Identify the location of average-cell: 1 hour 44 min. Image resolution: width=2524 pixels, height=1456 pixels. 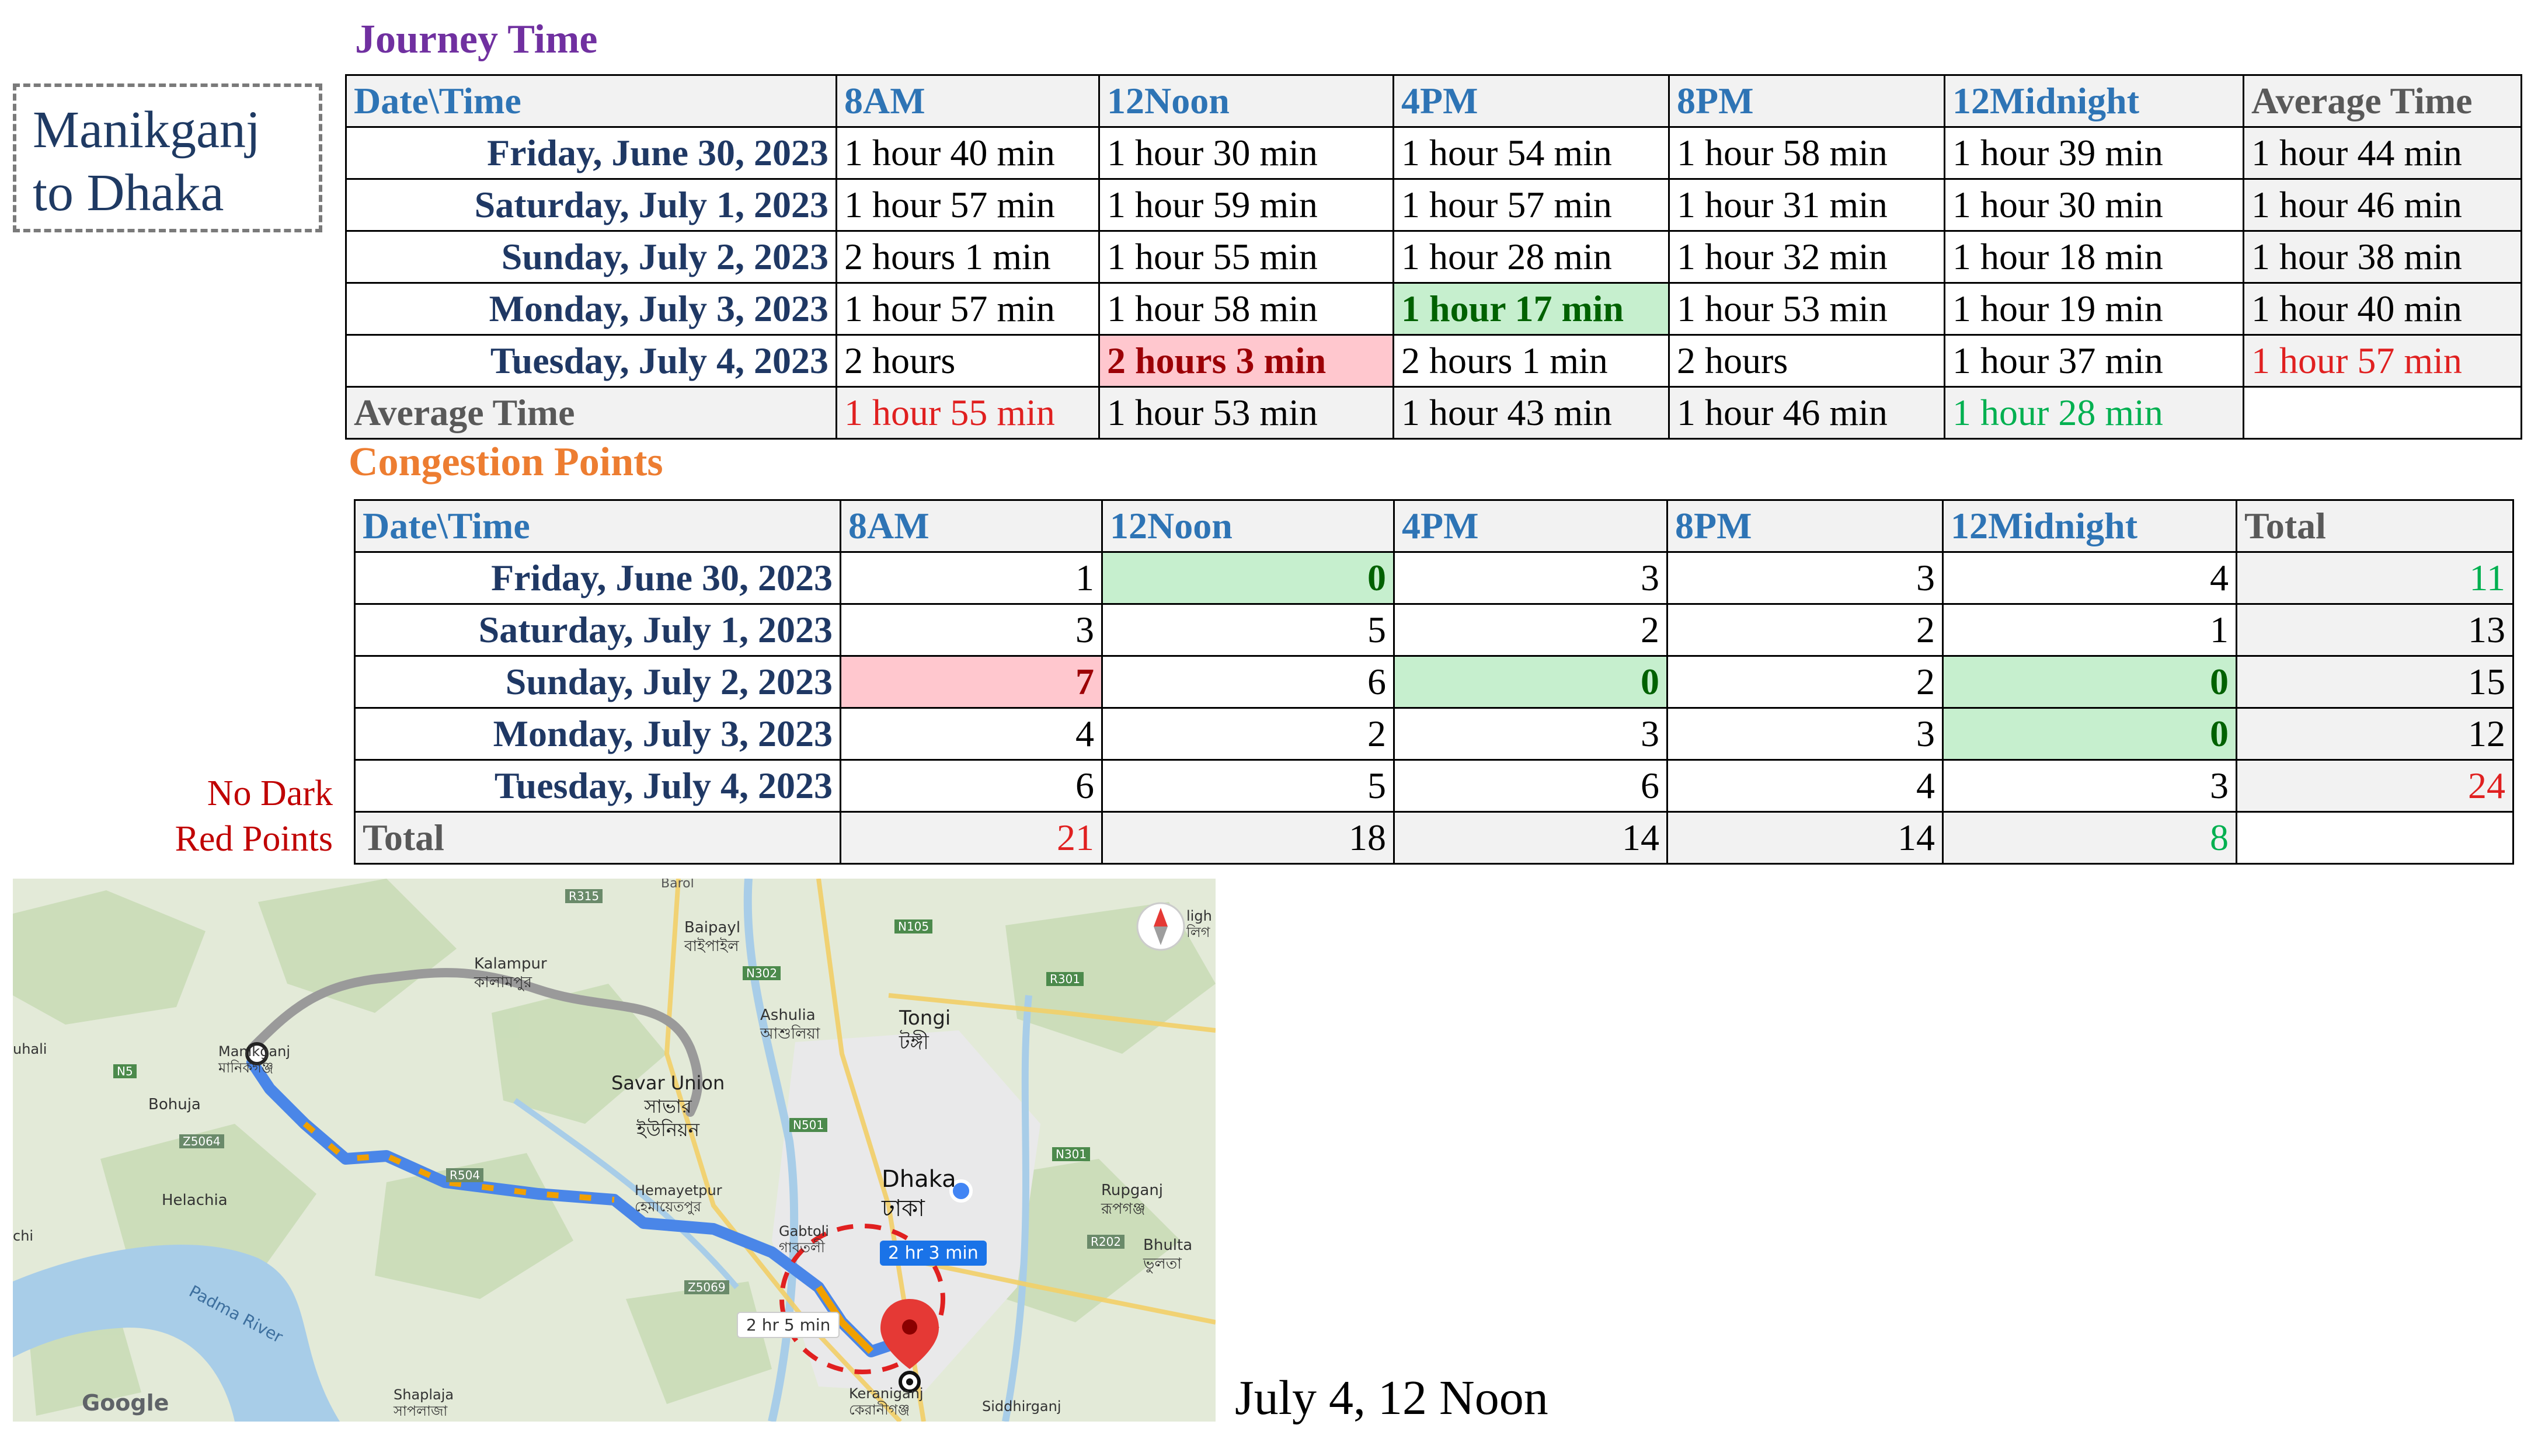
(2382, 153).